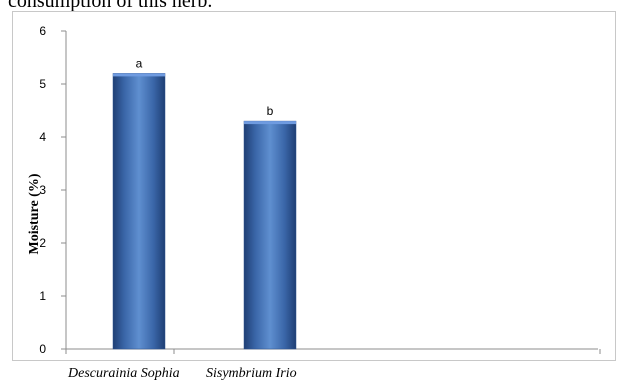 The height and width of the screenshot is (385, 619). I want to click on y-tick-label: 2, so click(42, 243).